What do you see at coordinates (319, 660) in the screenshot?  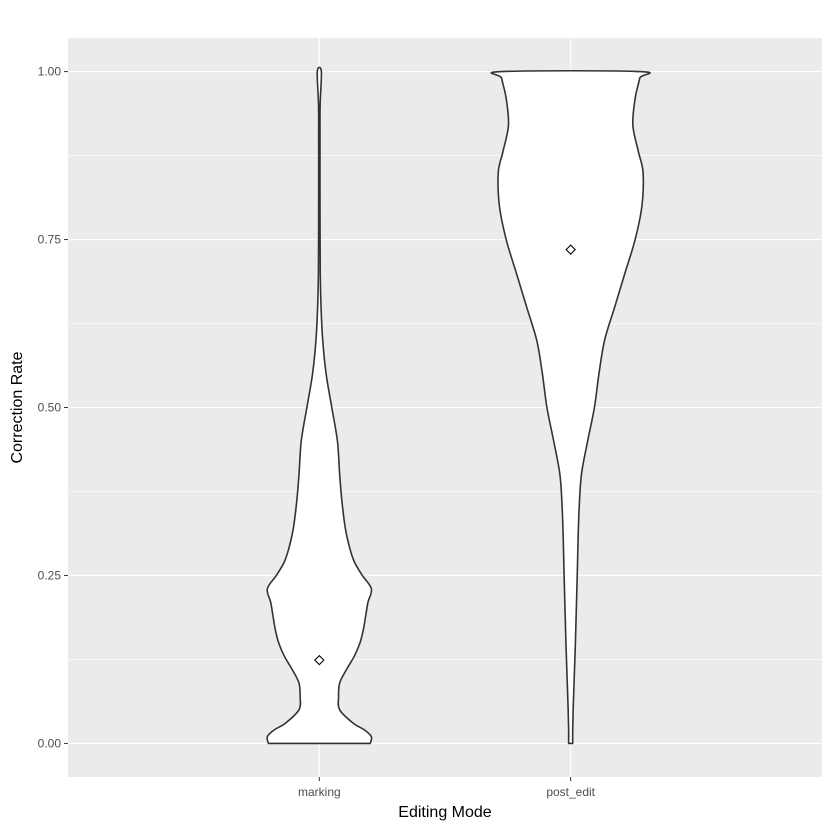 I see `mean-marker-marking` at bounding box center [319, 660].